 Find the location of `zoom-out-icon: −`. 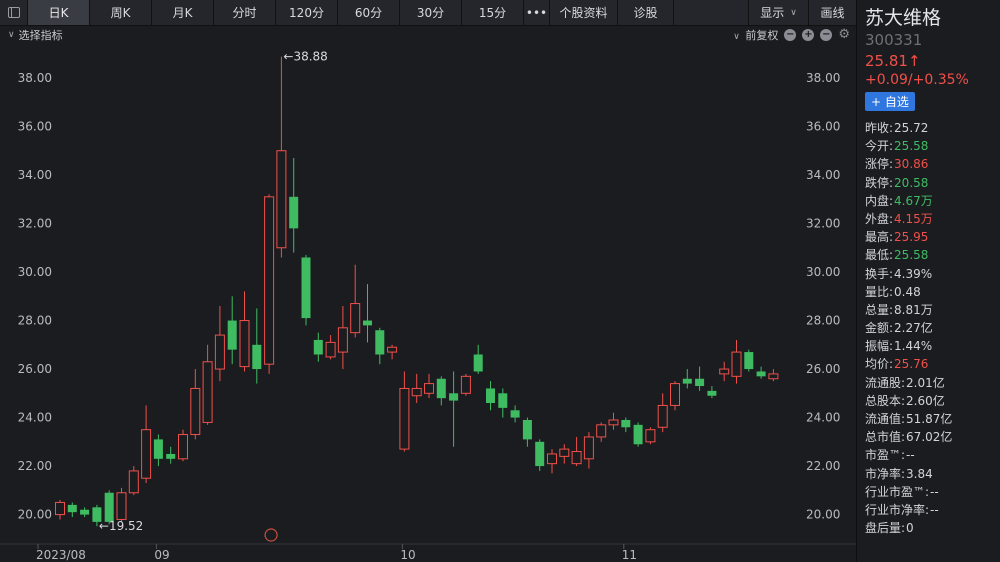

zoom-out-icon: − is located at coordinates (790, 35).